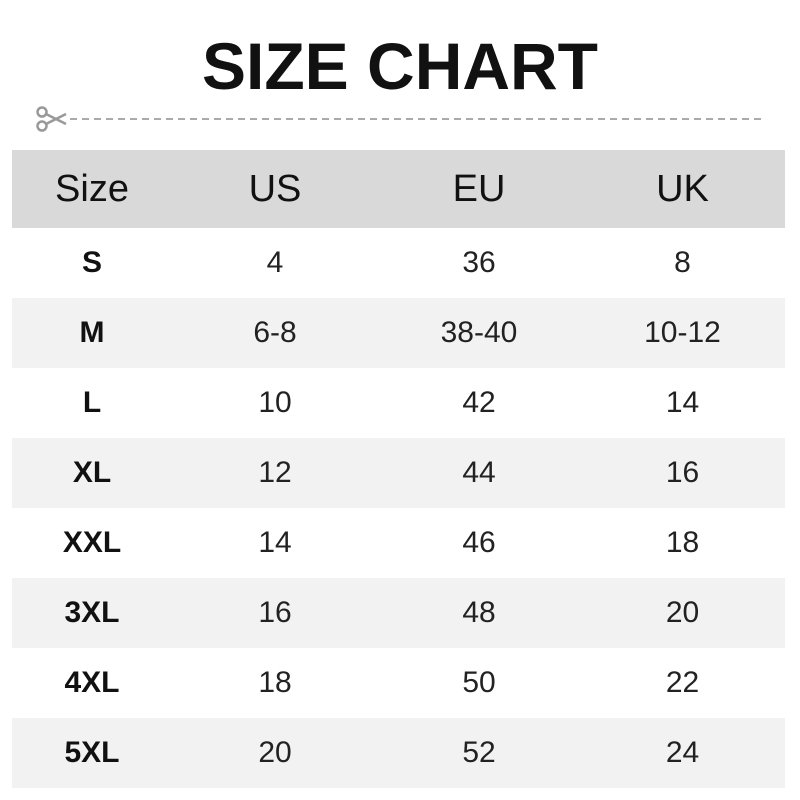 The height and width of the screenshot is (800, 800). Describe the element at coordinates (275, 332) in the screenshot. I see `cell-us: 6-8` at that location.